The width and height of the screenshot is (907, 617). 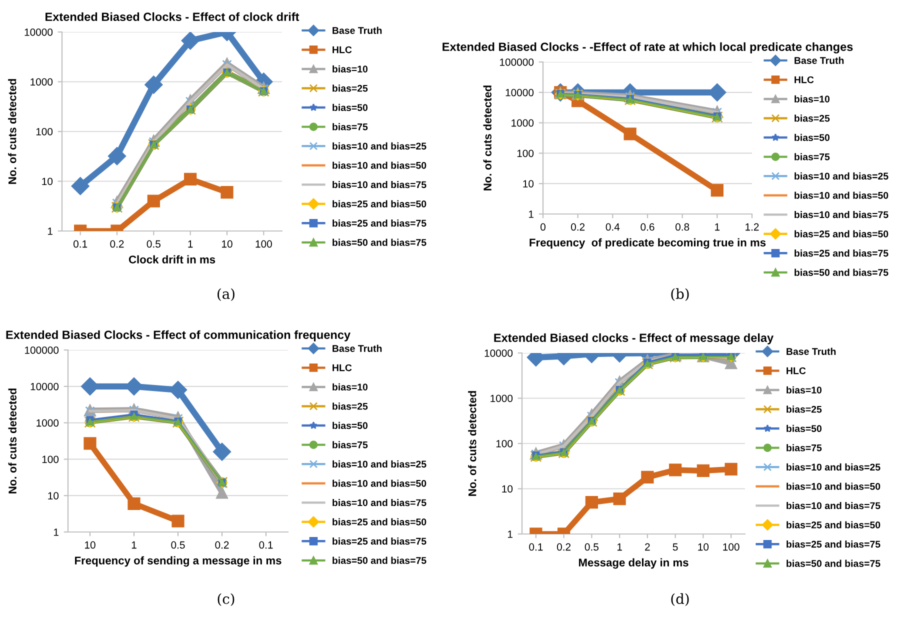 What do you see at coordinates (226, 599) in the screenshot?
I see `text: (c)` at bounding box center [226, 599].